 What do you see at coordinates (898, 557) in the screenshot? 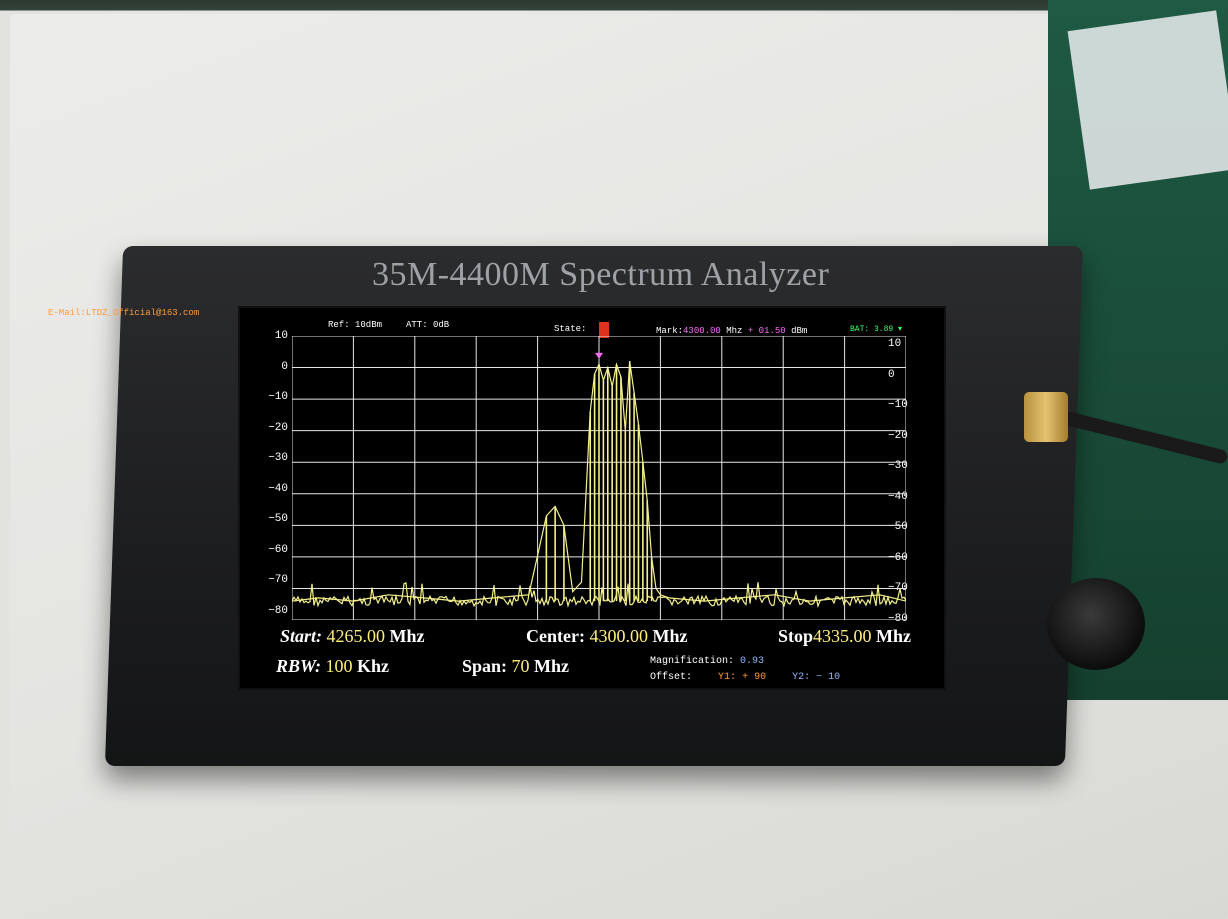
I see `y-tick-right: −60` at bounding box center [898, 557].